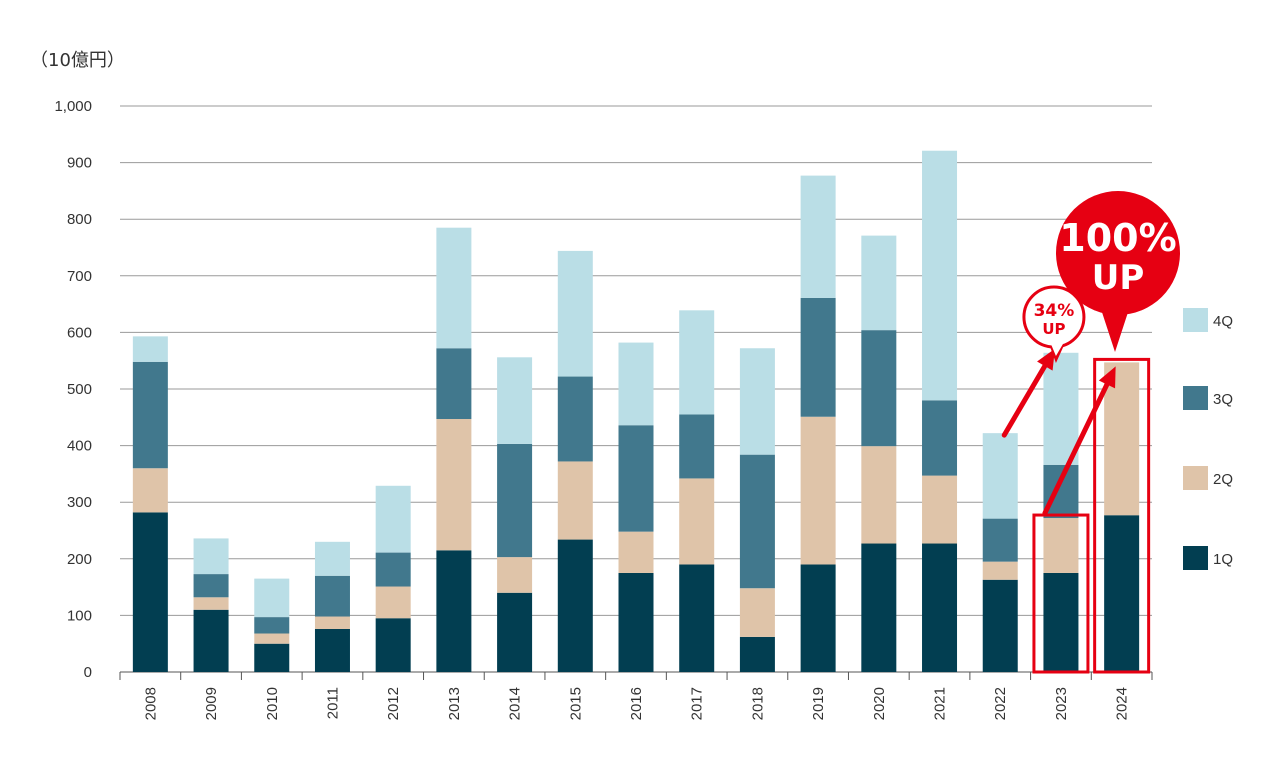  Describe the element at coordinates (1053, 329) in the screenshot. I see `callout-34-line2: UP` at that location.